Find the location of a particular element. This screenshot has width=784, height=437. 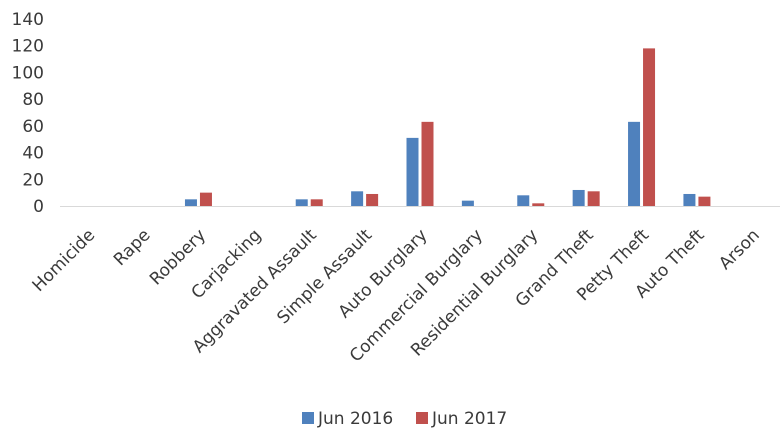

y-tick-label: 80 is located at coordinates (33, 100).